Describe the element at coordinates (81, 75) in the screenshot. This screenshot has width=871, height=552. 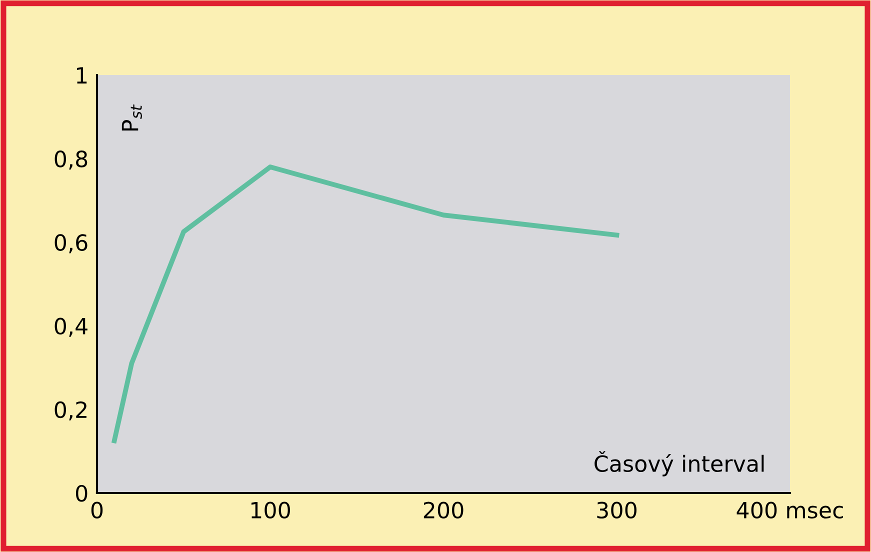
I see `y-tick-label: 1` at that location.